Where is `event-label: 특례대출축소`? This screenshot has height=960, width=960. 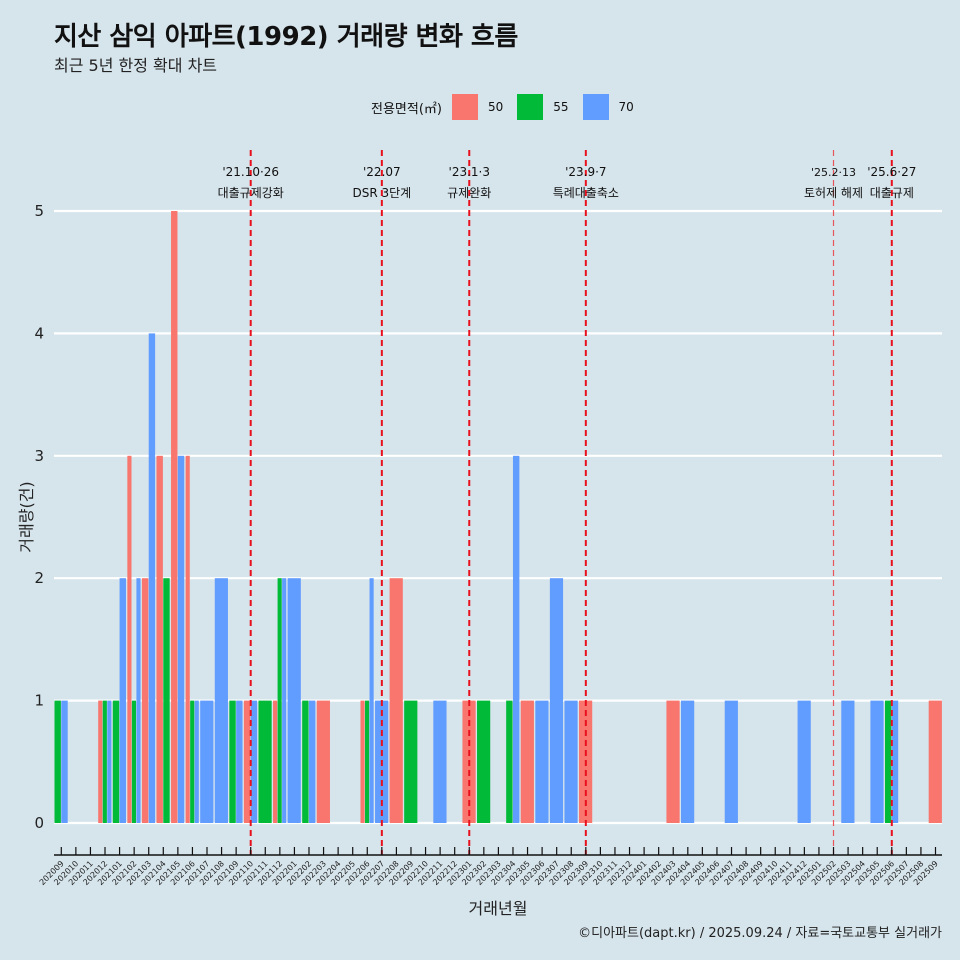
event-label: 특례대출축소 is located at coordinates (586, 193).